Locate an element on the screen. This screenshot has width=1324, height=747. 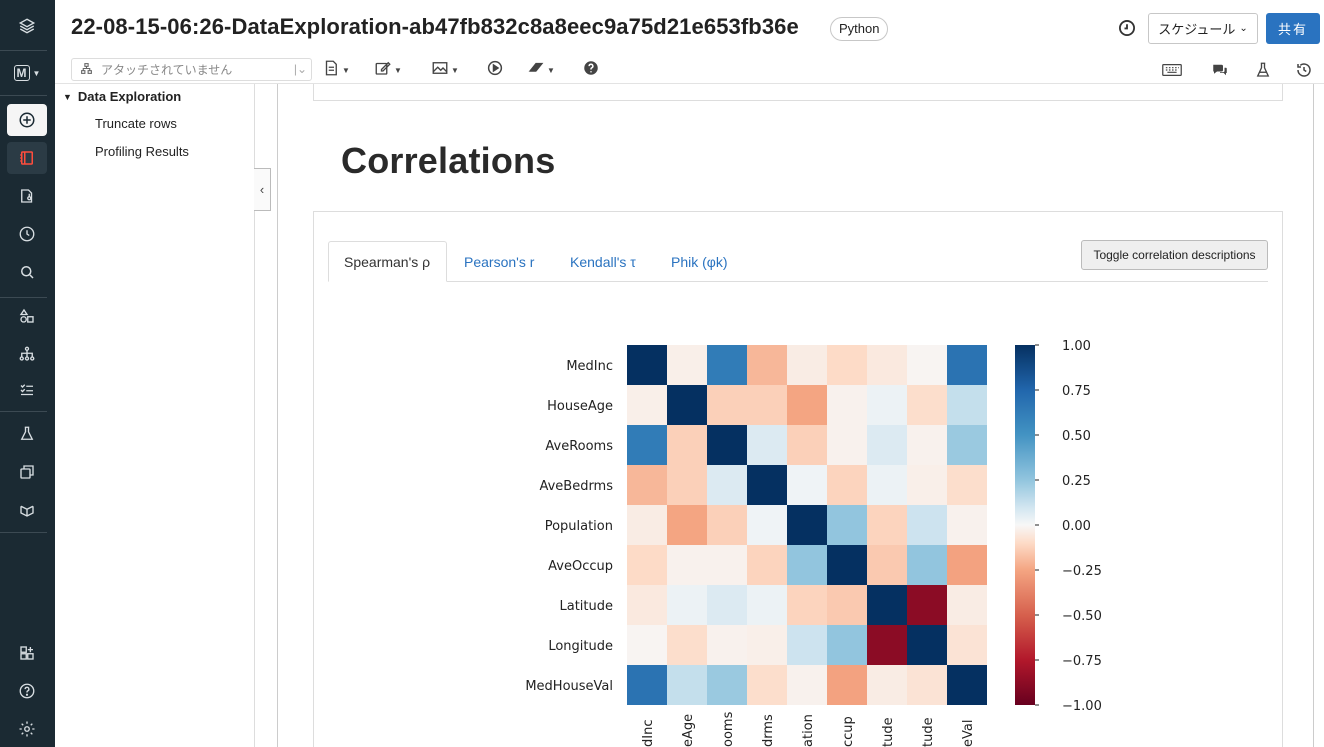
experiments-icon is located at coordinates (27, 434).